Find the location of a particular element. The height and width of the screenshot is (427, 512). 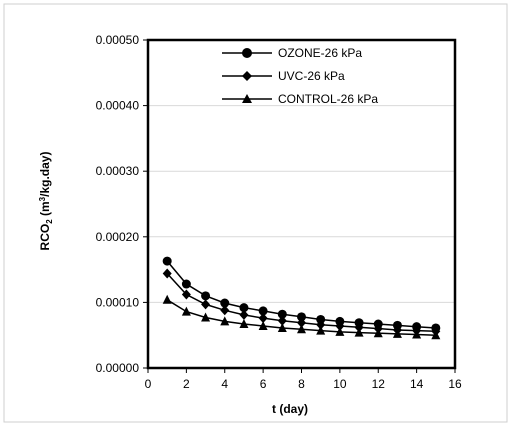

legend-diamond-marker is located at coordinates (247, 76).